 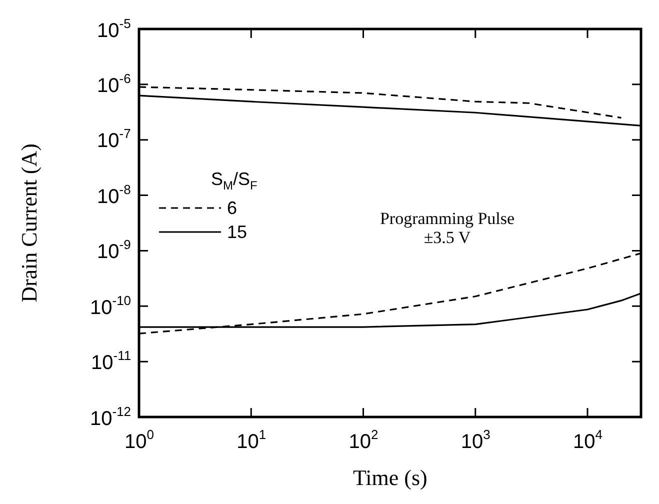 I want to click on y-tick-label: 10$^{-7}$, so click(x=114, y=140).